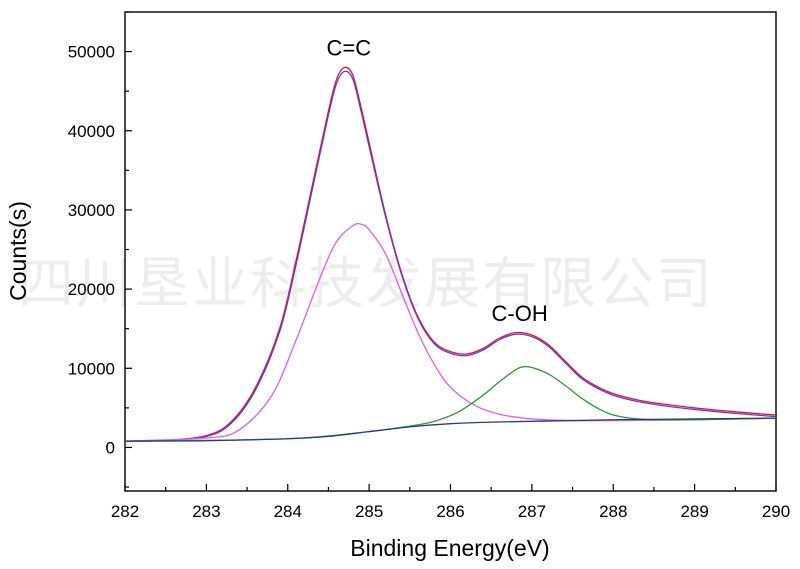 Image resolution: width=800 pixels, height=569 pixels. What do you see at coordinates (91, 368) in the screenshot?
I see `y-tick-label-10000: 10000` at bounding box center [91, 368].